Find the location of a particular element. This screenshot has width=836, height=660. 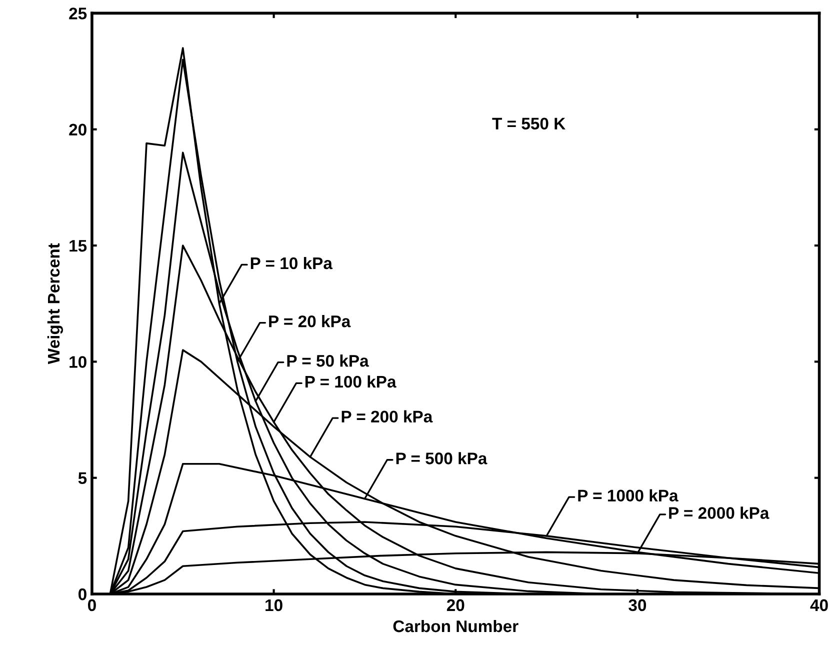

y-tick-label: 25 is located at coordinates (78, 14).